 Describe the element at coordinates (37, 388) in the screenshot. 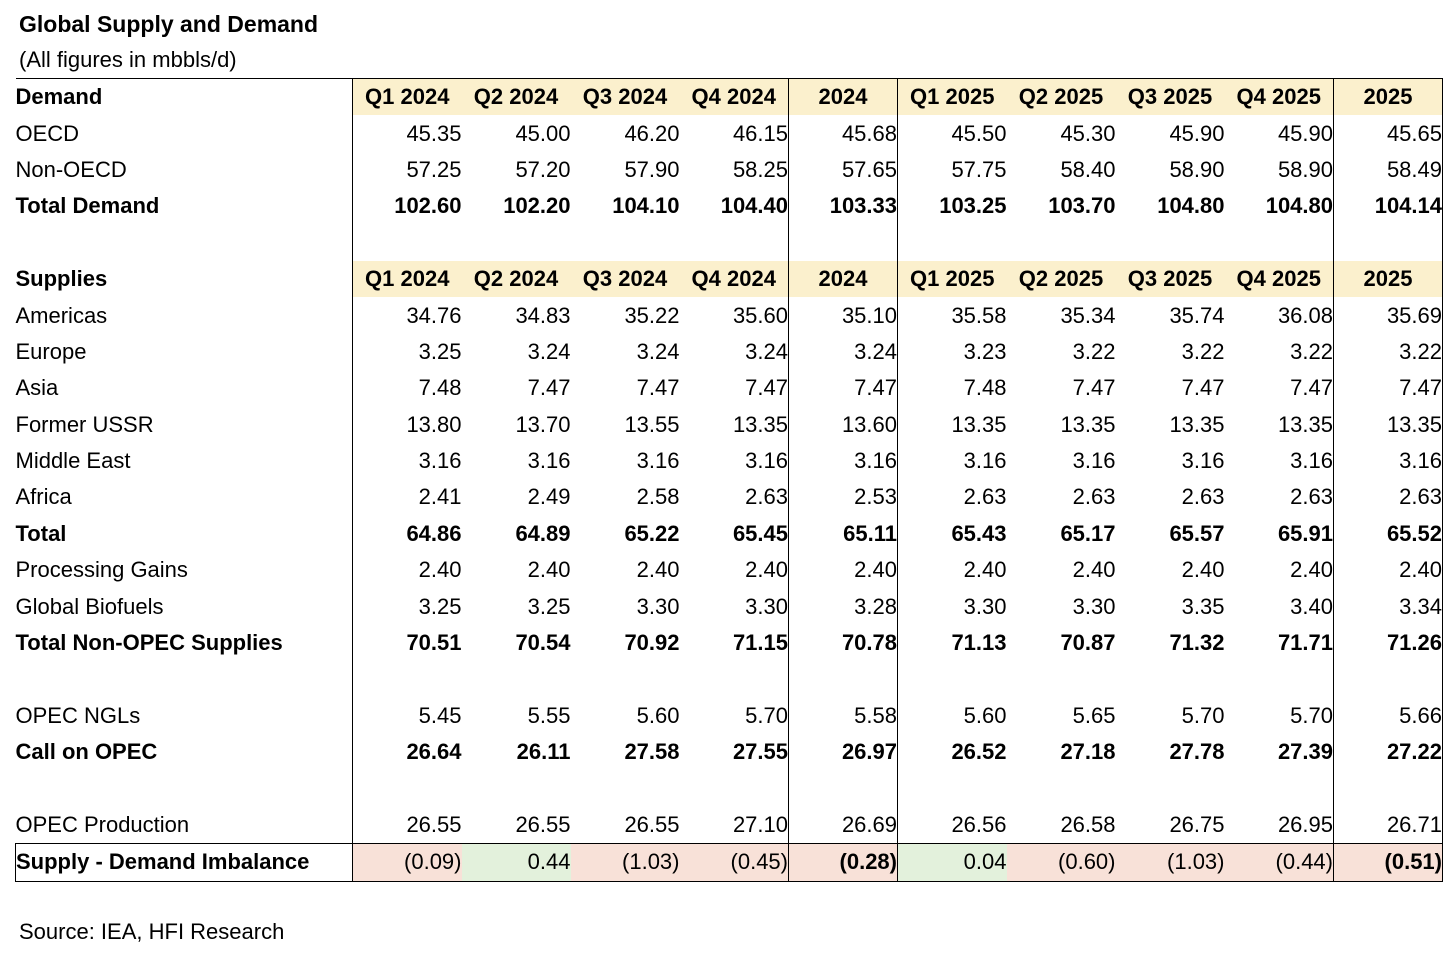

I see `row-label: Asia` at that location.